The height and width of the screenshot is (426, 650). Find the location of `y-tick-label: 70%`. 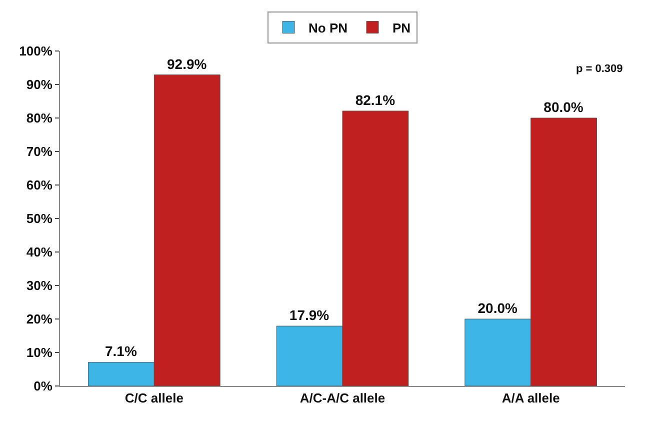

y-tick-label: 70% is located at coordinates (39, 152).